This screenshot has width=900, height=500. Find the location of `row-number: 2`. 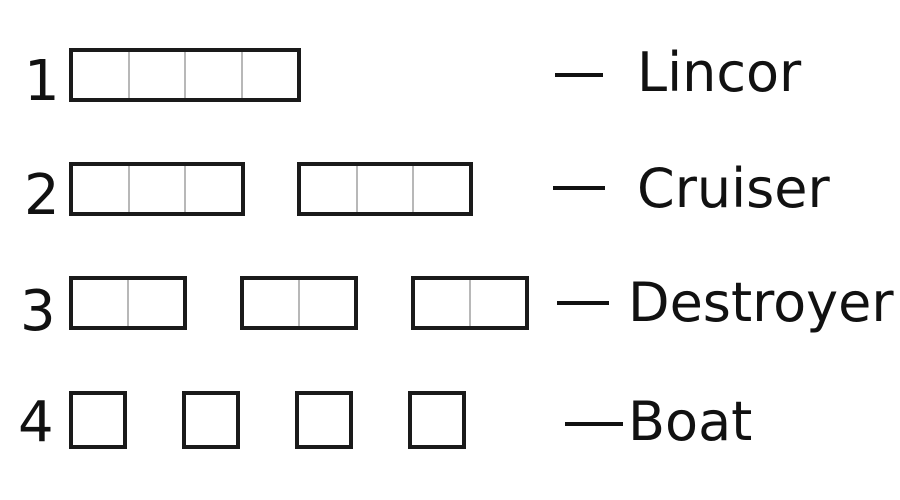

row-number: 2 is located at coordinates (42, 195).